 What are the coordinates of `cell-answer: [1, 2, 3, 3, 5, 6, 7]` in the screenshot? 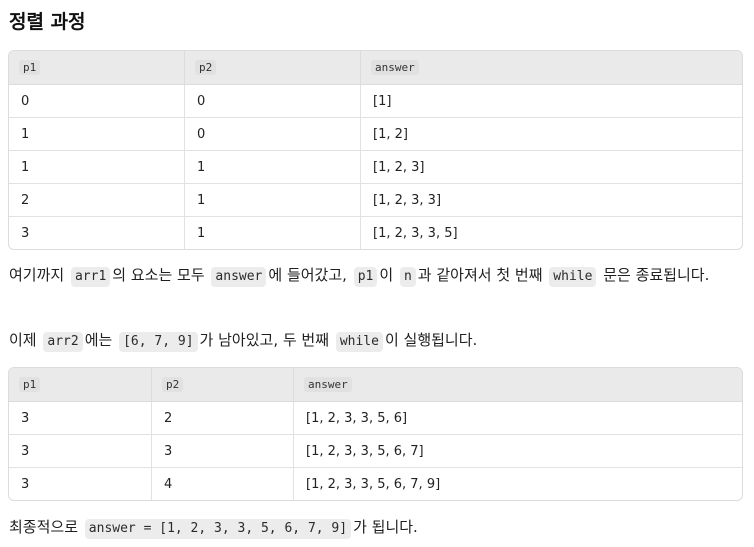 It's located at (518, 451).